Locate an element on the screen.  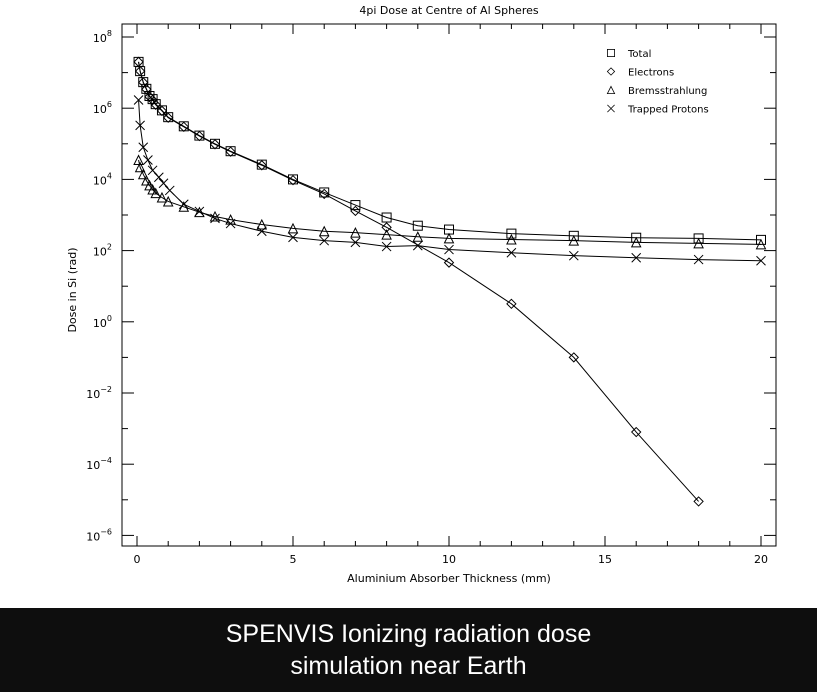
x-axis-label: Aluminium Absorber Thickness (mm) is located at coordinates (449, 578).